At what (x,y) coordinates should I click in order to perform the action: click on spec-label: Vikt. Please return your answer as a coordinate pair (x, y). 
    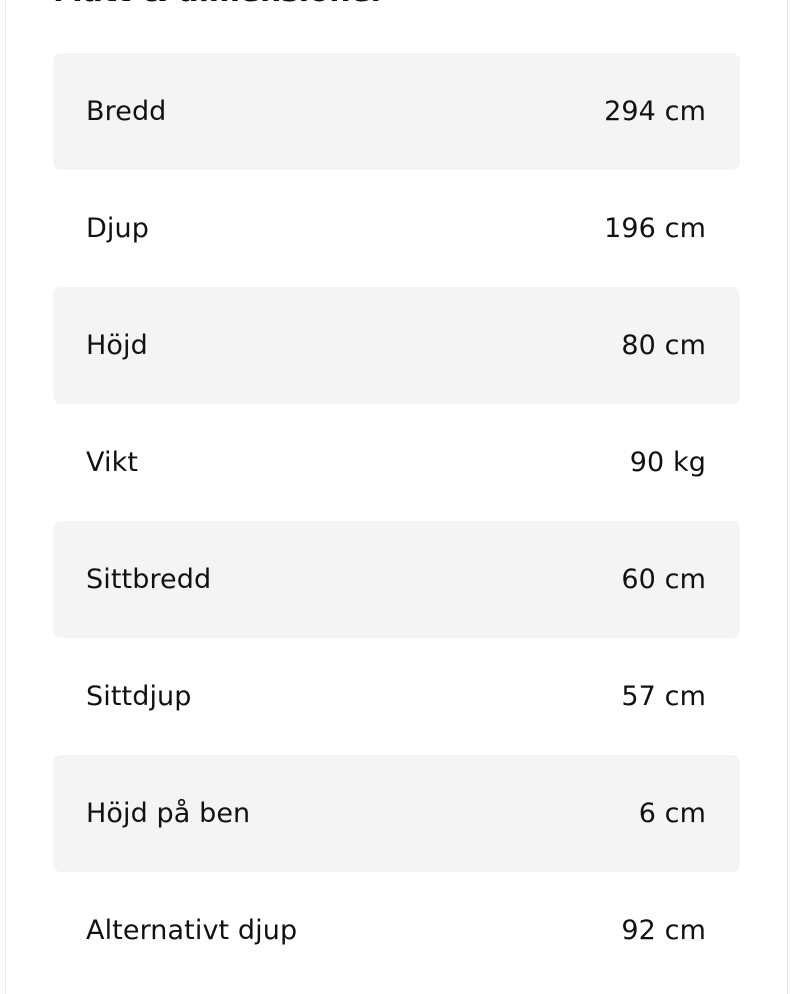
    Looking at the image, I should click on (112, 462).